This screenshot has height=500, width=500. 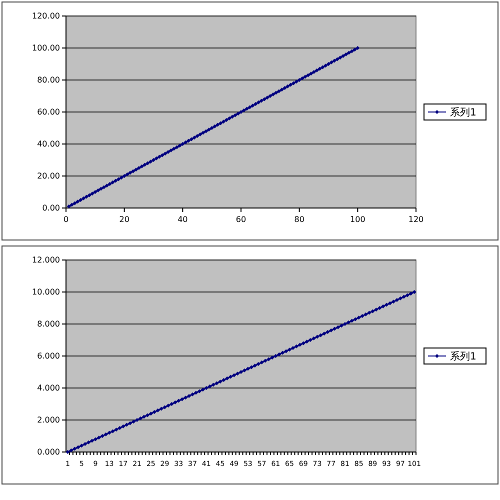 What do you see at coordinates (48, 176) in the screenshot?
I see `y-tick-label: 20.00` at bounding box center [48, 176].